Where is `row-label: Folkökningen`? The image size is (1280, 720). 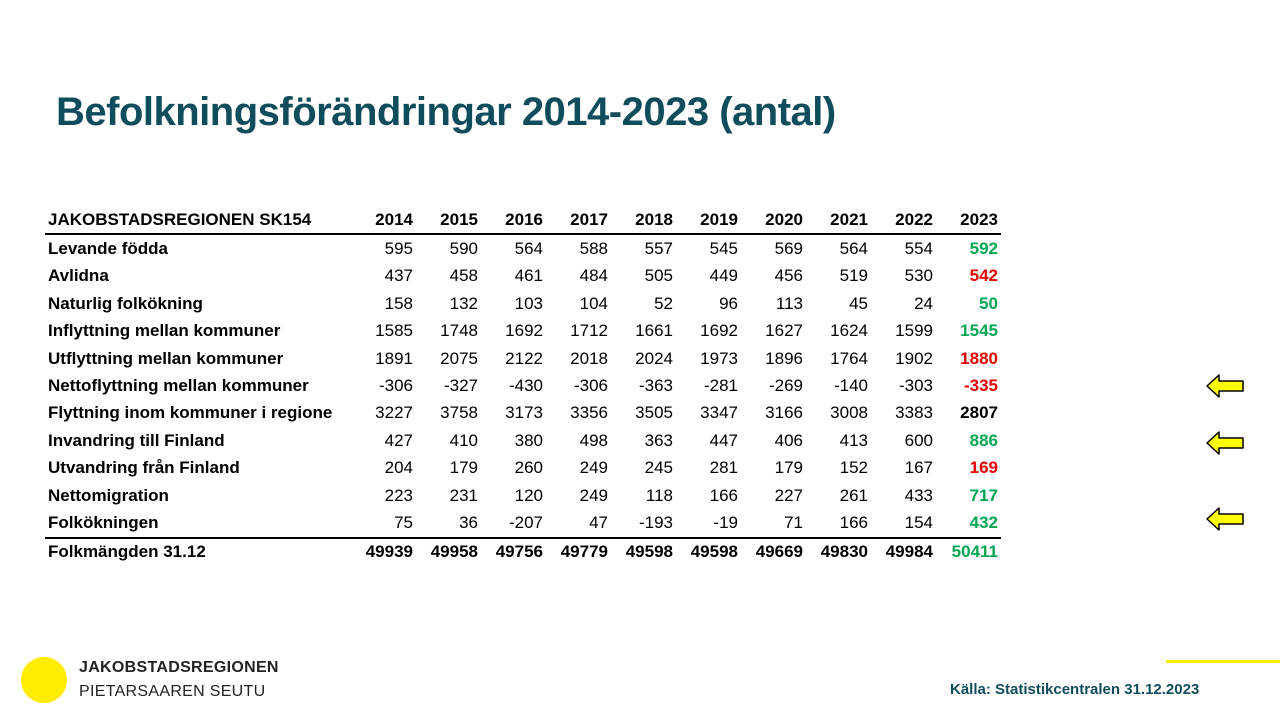 row-label: Folkökningen is located at coordinates (103, 522).